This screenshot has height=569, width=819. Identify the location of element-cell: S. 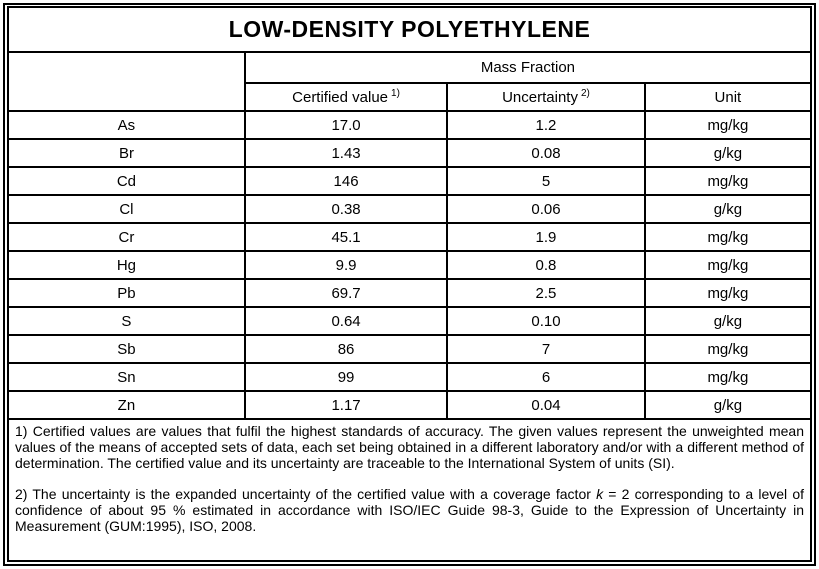
(126, 321).